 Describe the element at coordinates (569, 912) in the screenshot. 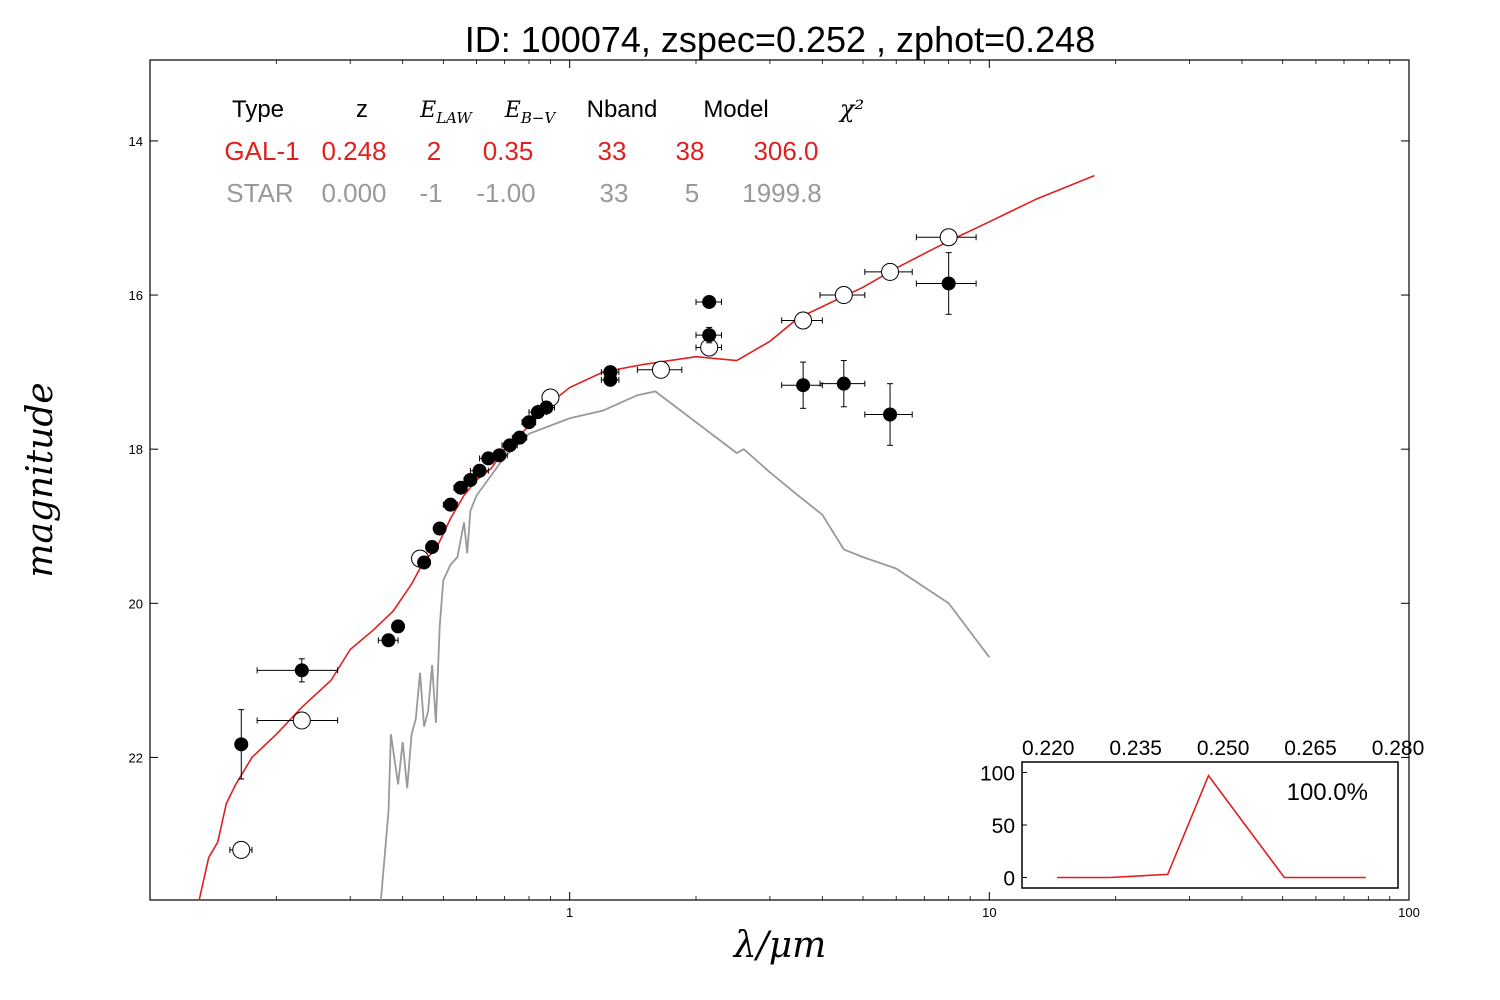

I see `x-tick-label: 1` at that location.